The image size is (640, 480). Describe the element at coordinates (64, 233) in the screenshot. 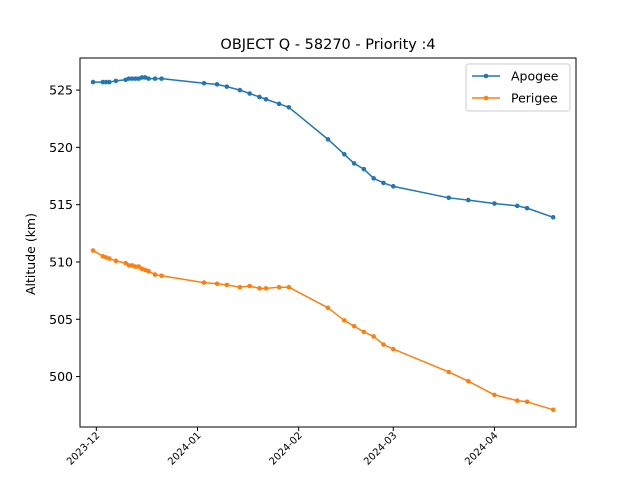

I see `y-axis: 500 505 510 515 520 525` at that location.